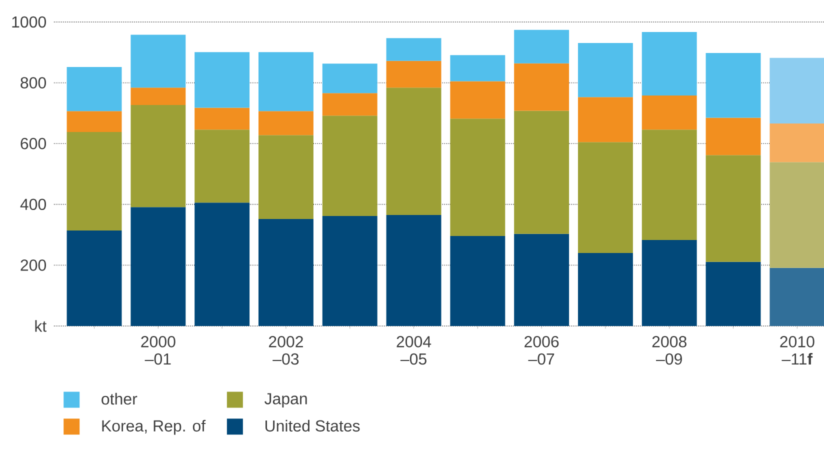 The height and width of the screenshot is (452, 824). I want to click on x-tick-label: 2008 –09, so click(669, 350).